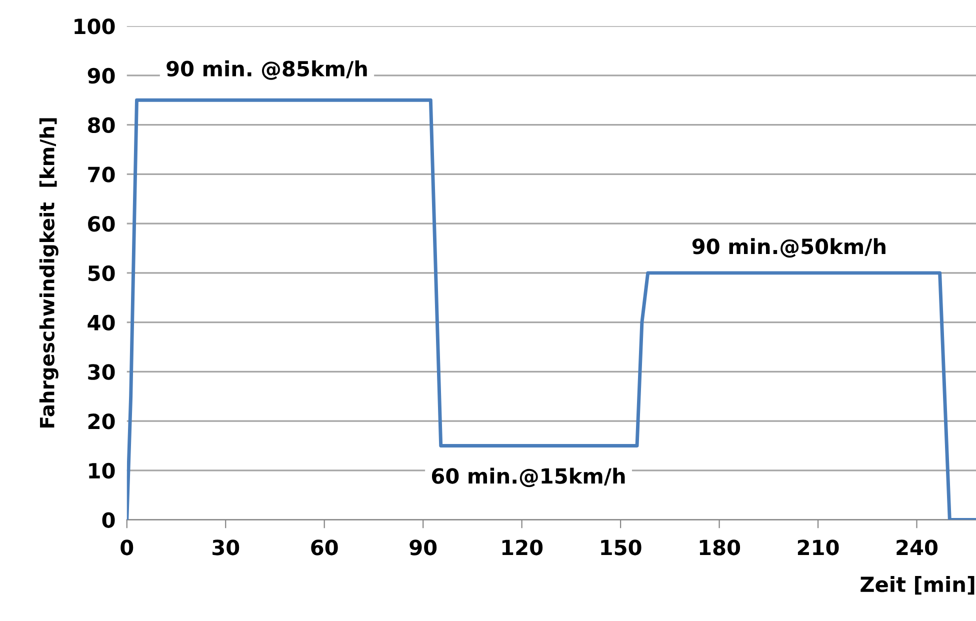 The image size is (976, 621). Describe the element at coordinates (101, 174) in the screenshot. I see `y-tick-label: 70` at that location.